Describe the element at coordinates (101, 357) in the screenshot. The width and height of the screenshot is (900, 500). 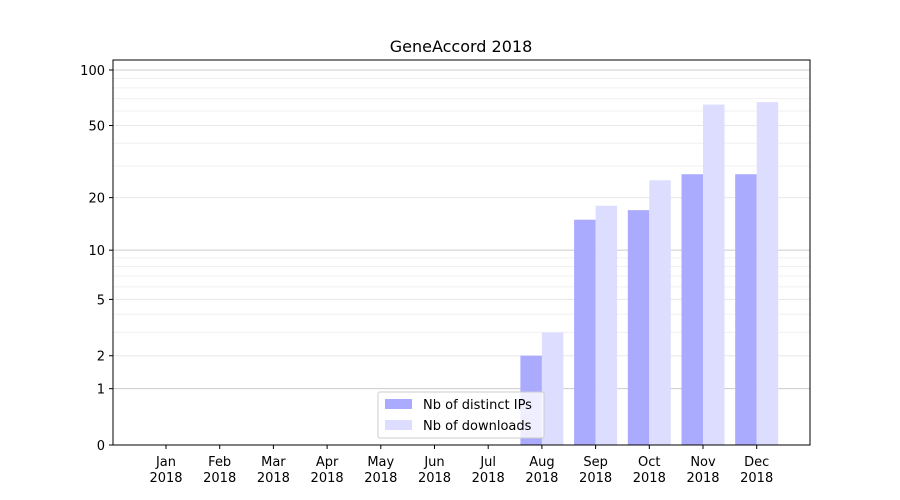
I see `y-tick-label: 2` at that location.